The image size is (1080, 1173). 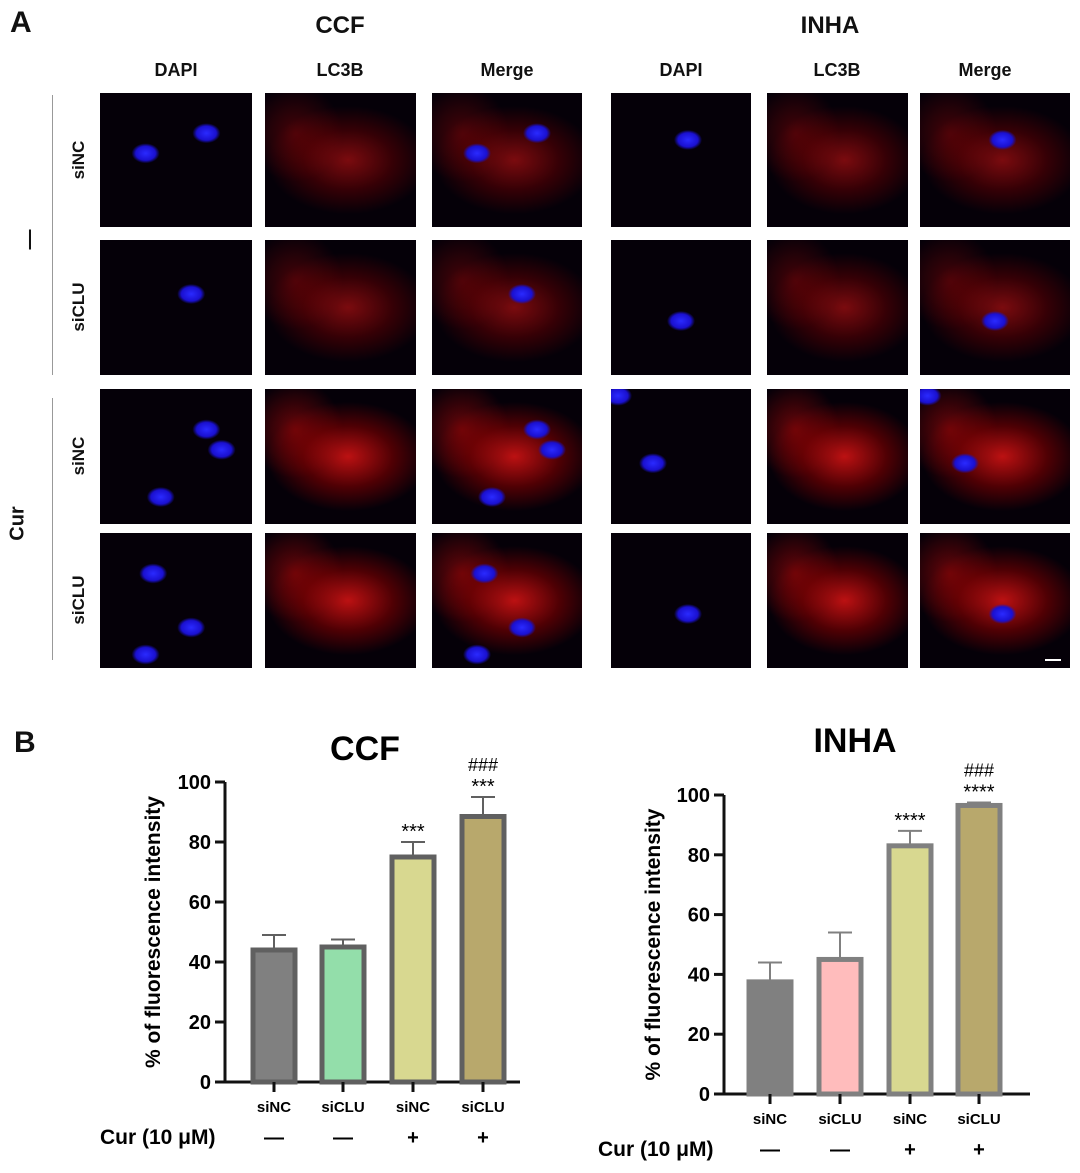 I want to click on micrograph-ccf-merge-row4, so click(x=507, y=600).